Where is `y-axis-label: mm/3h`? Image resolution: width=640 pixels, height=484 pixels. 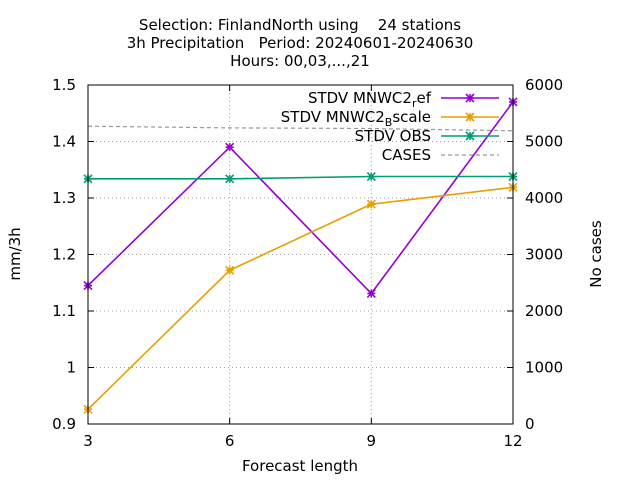 y-axis-label: mm/3h is located at coordinates (15, 253).